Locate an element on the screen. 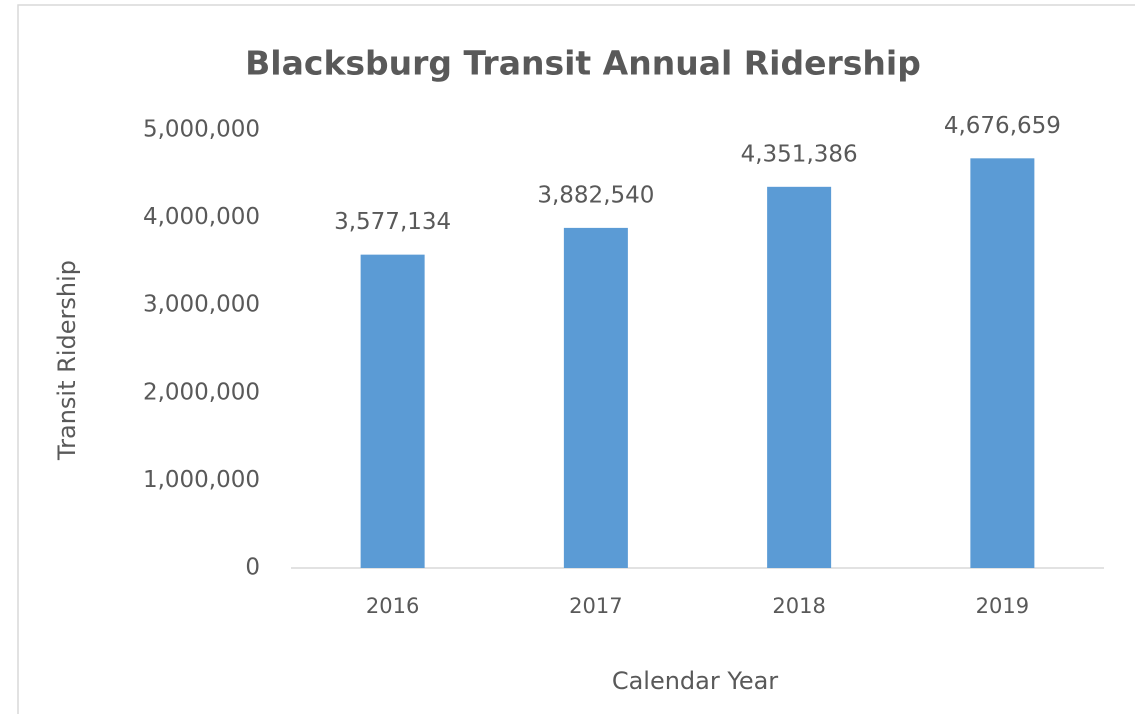 The height and width of the screenshot is (714, 1135). data-label: 3,577,134 is located at coordinates (392, 222).